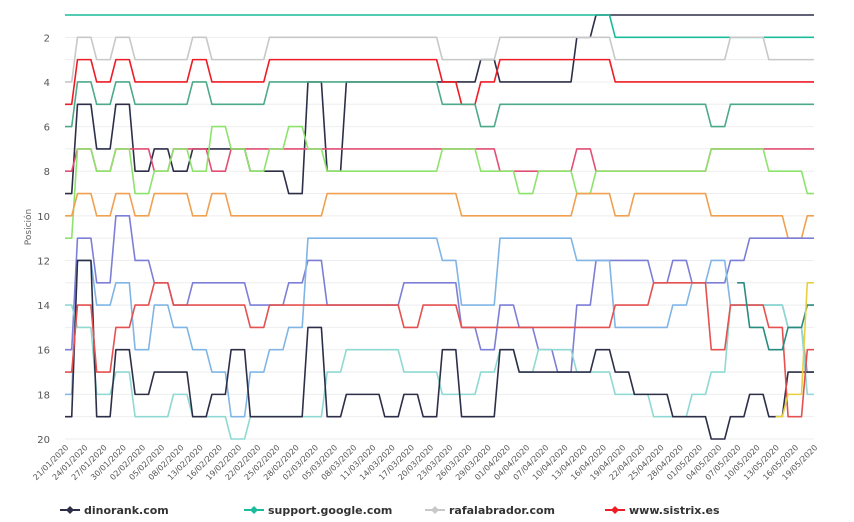 Image resolution: width=854 pixels, height=522 pixels. What do you see at coordinates (47, 38) in the screenshot?
I see `y-tick-label: 2` at bounding box center [47, 38].